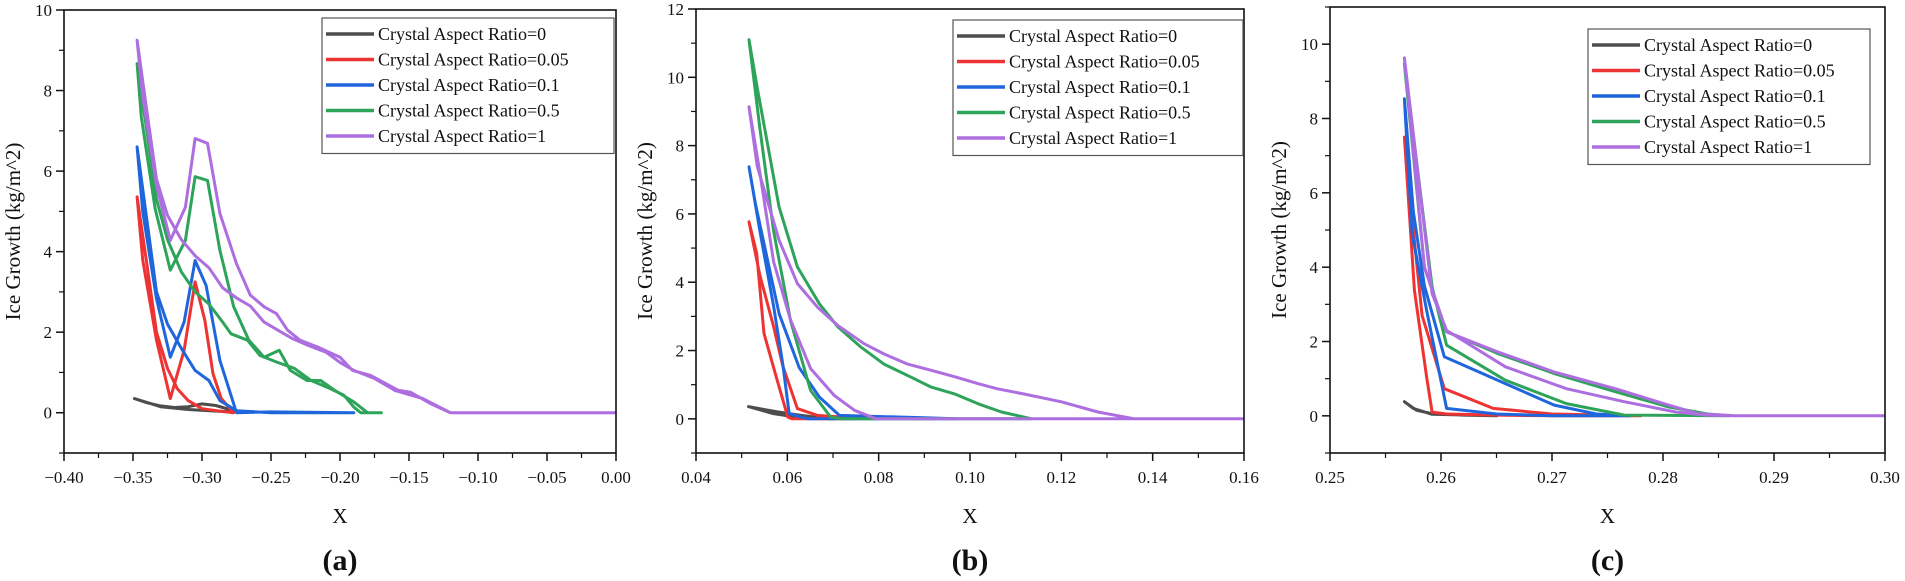 The width and height of the screenshot is (1905, 581). I want to click on x-tick-label: −0.10, so click(477, 477).